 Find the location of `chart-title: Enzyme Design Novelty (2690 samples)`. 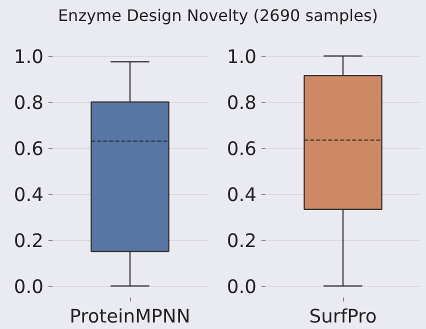

chart-title: Enzyme Design Novelty (2690 samples) is located at coordinates (218, 16).